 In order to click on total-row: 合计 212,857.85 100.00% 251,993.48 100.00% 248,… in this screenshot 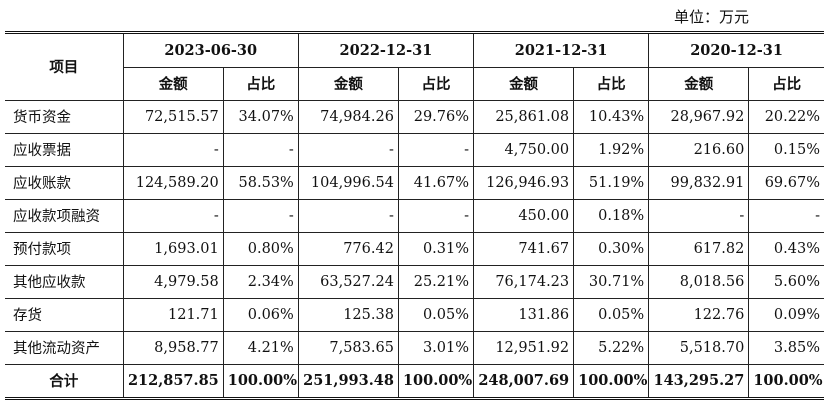, I will do `click(414, 380)`.